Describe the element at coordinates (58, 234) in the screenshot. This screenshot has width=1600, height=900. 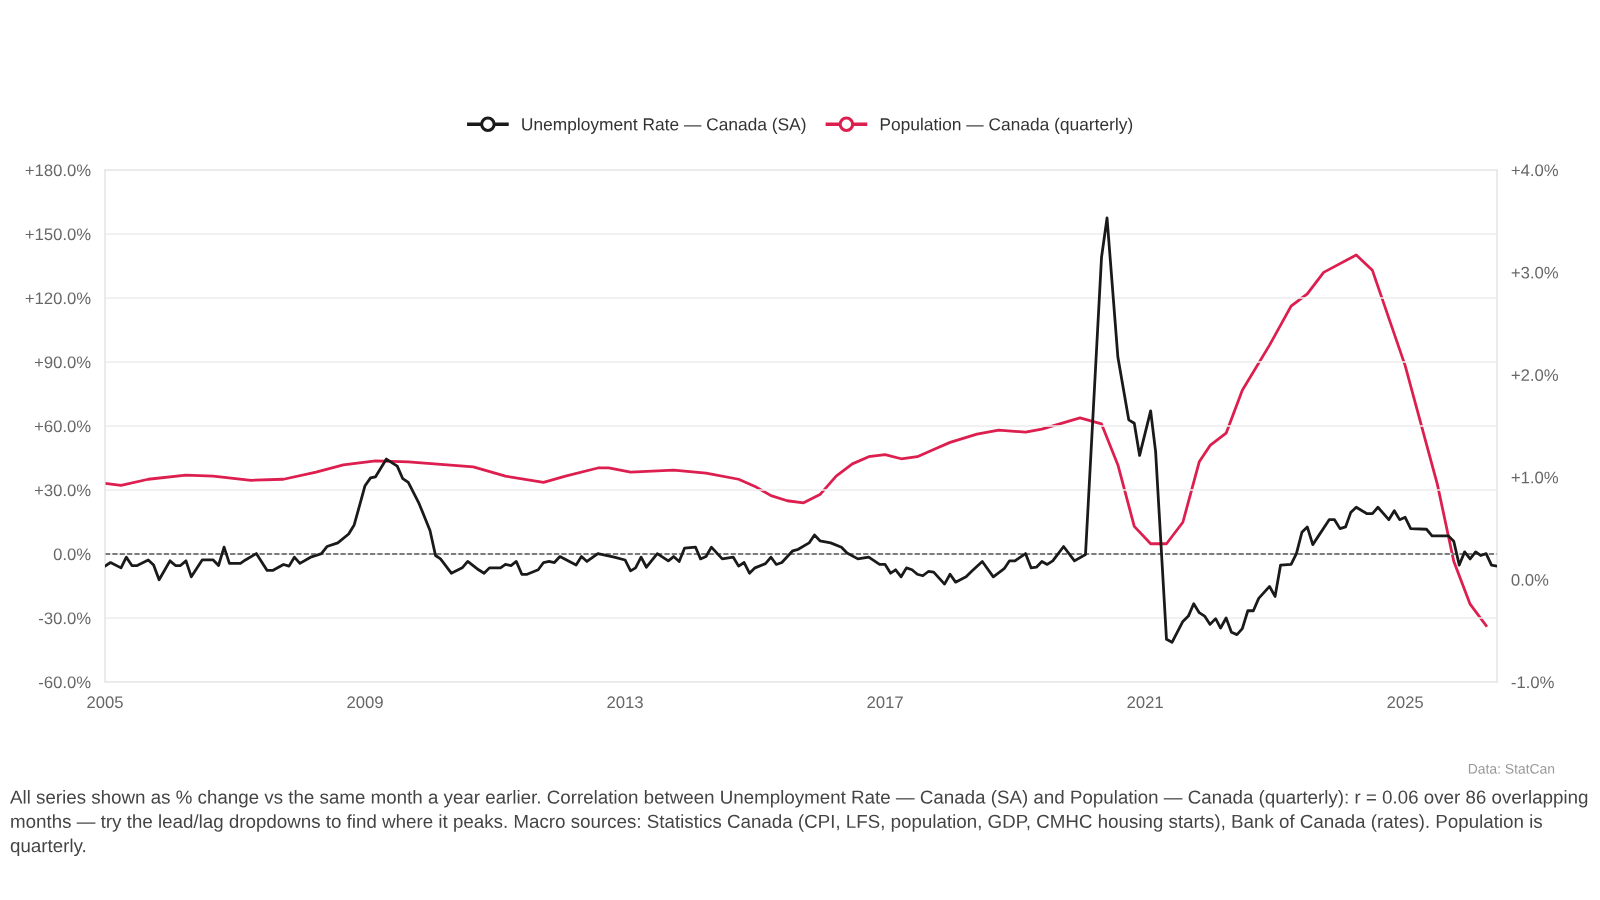
I see `y-tick-label: +150.0%` at that location.